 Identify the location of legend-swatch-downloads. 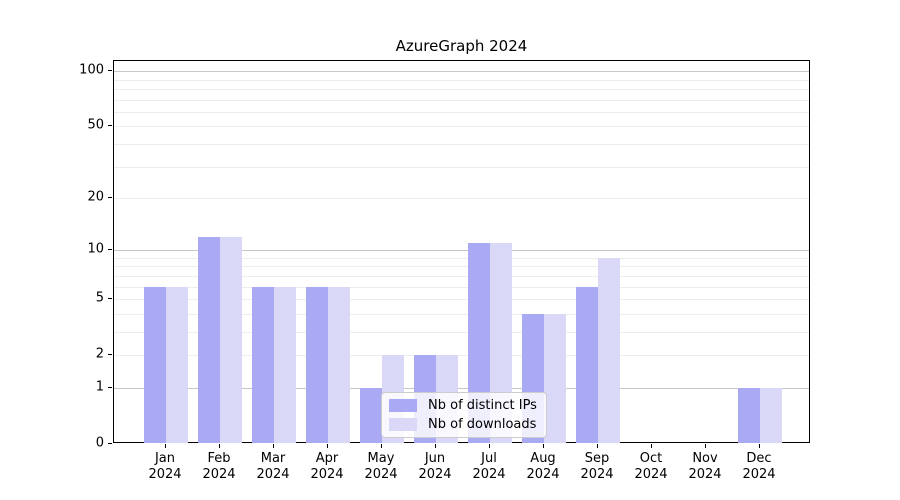
(403, 425).